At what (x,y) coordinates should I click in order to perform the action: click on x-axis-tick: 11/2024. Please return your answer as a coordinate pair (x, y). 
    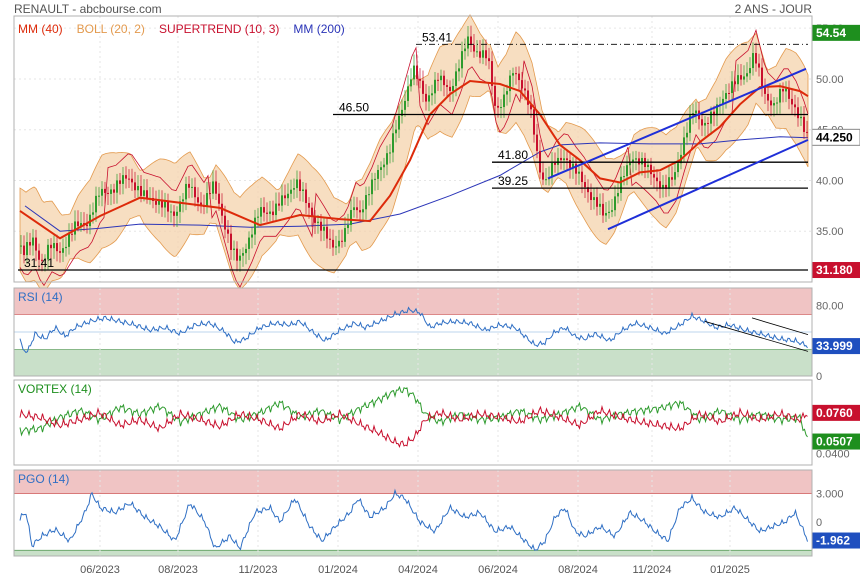
    Looking at the image, I should click on (652, 570).